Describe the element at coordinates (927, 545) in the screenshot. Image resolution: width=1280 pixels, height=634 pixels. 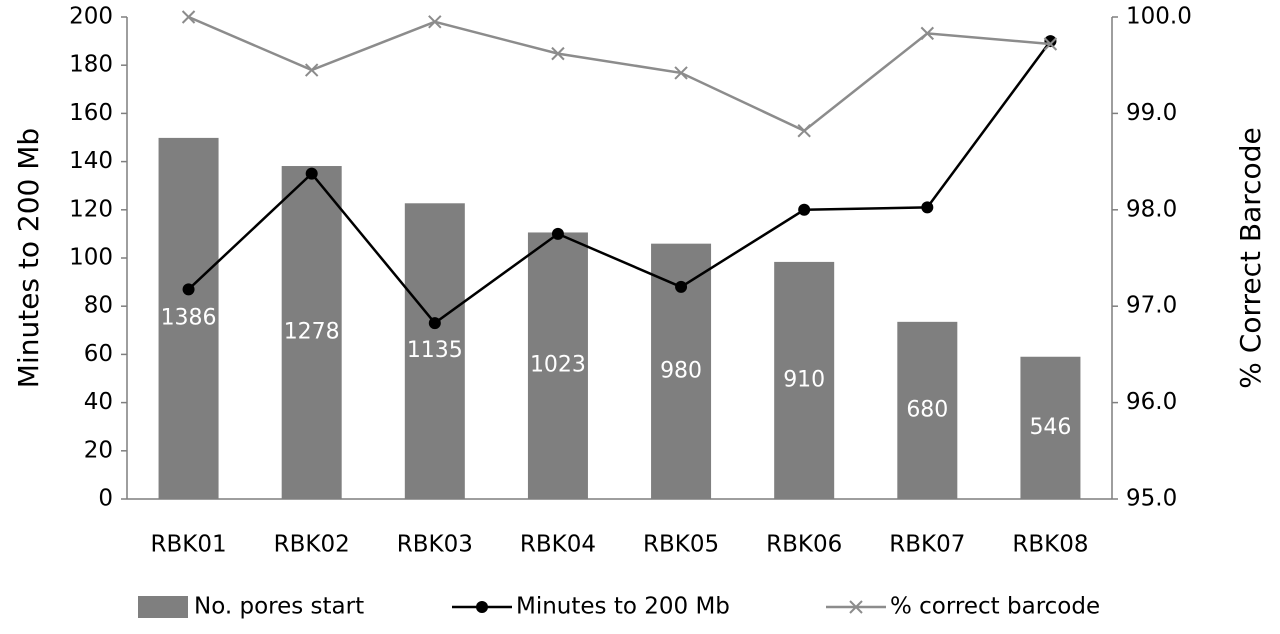
I see `x-tick-label: RBK07` at that location.